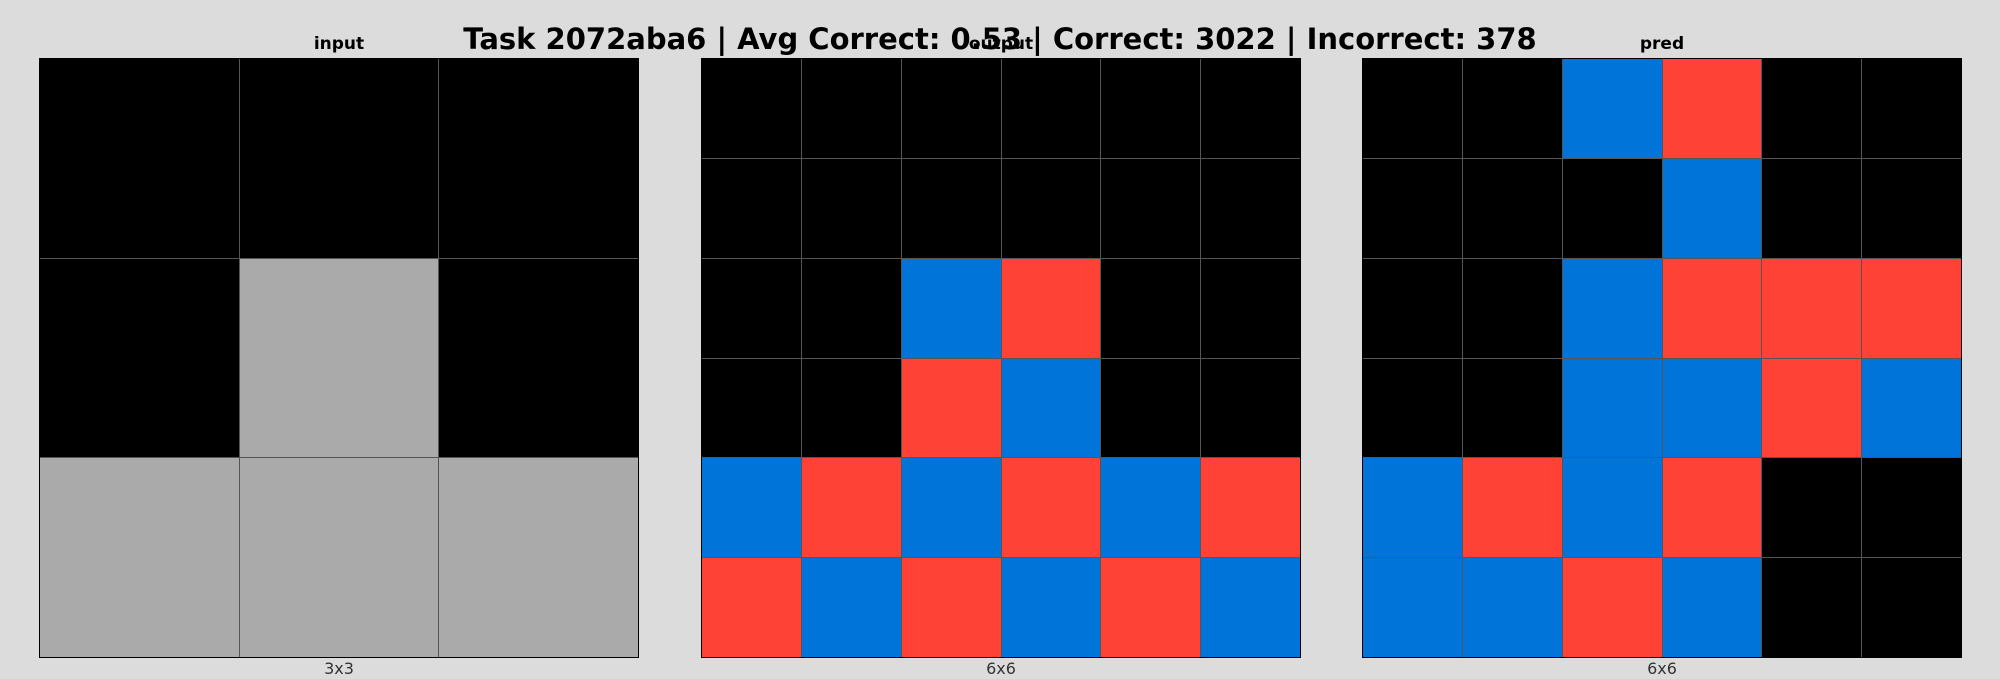  I want to click on output-size-caption: 6x6, so click(1001, 668).